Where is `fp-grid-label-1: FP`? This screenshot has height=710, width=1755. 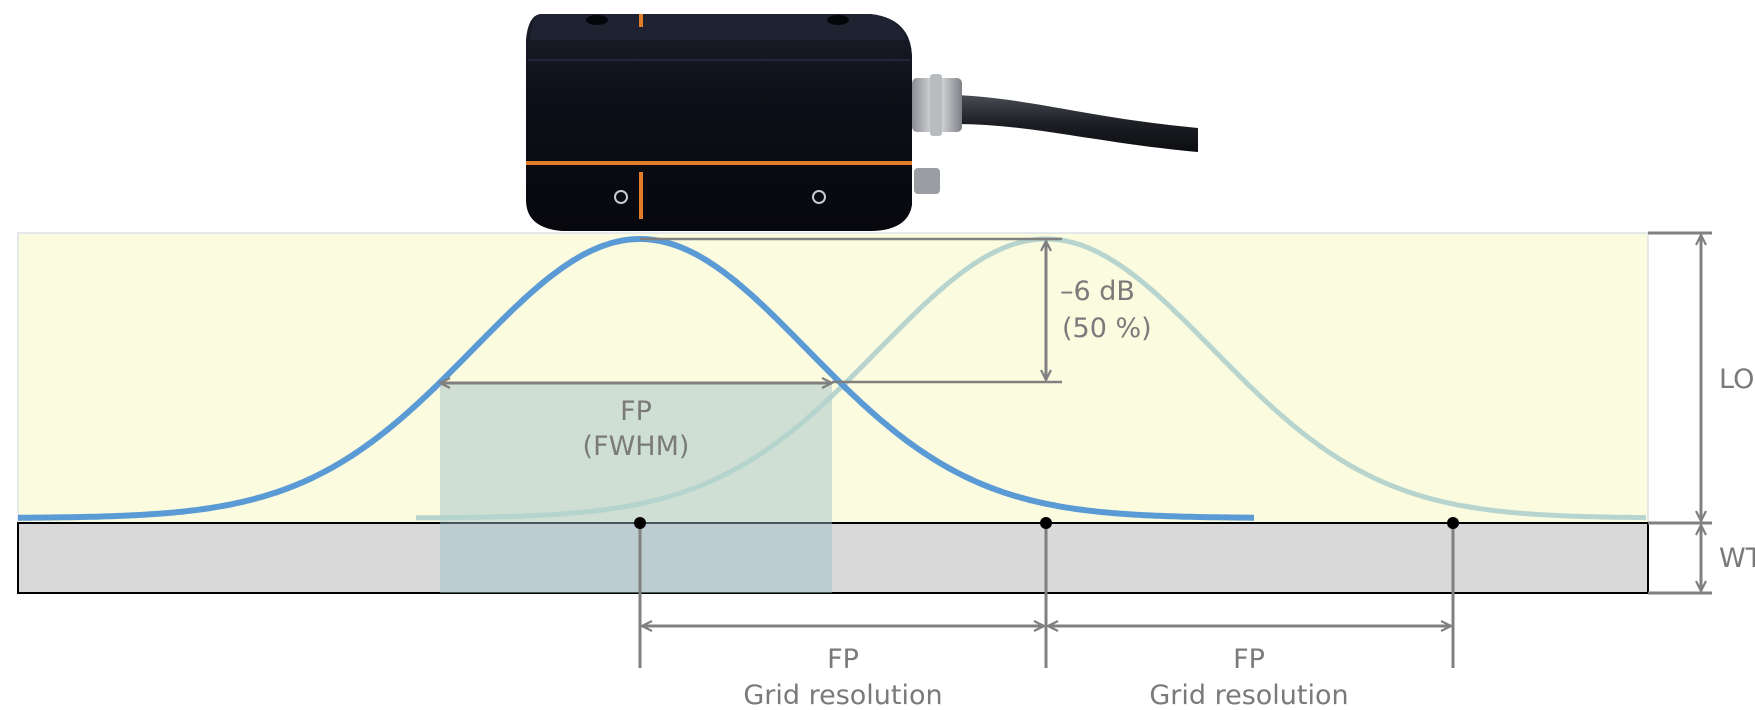 fp-grid-label-1: FP is located at coordinates (843, 659).